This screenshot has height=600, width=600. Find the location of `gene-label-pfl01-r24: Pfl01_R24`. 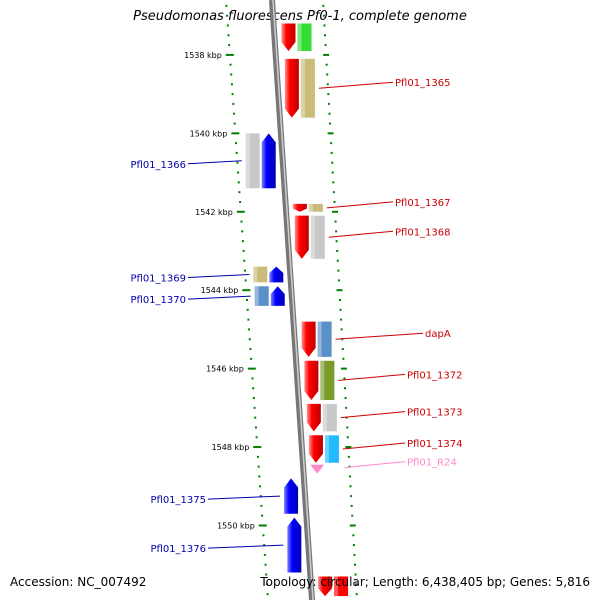

gene-label-pfl01-r24: Pfl01_R24 is located at coordinates (432, 463).